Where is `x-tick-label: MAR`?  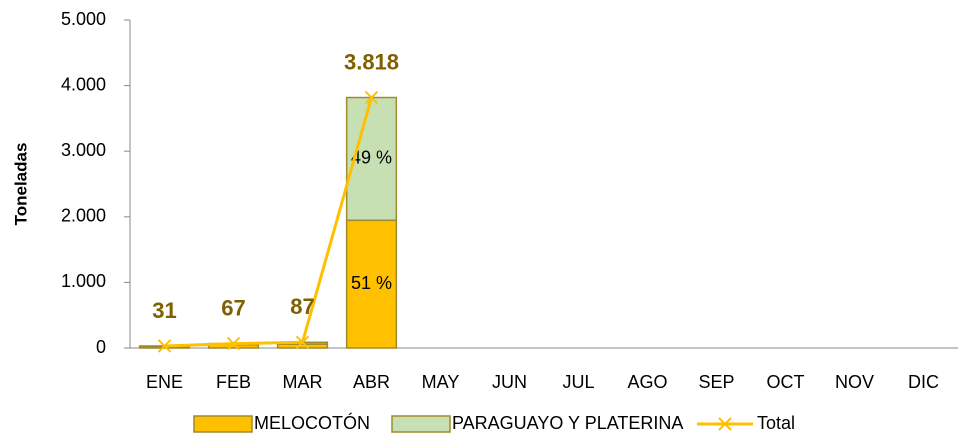
x-tick-label: MAR is located at coordinates (303, 382).